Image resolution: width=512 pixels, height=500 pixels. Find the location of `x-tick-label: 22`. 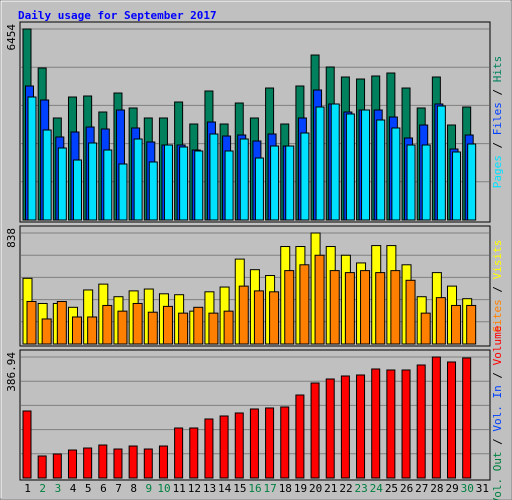

x-tick-label: 22 is located at coordinates (345, 488).